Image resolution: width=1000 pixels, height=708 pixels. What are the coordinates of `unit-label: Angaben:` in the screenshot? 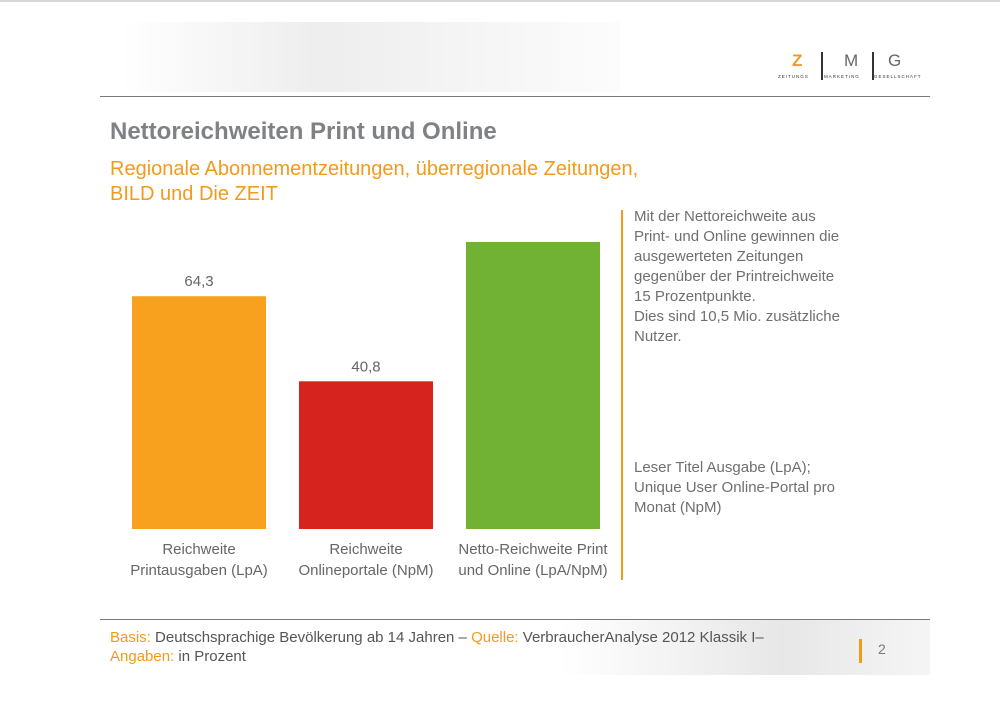 It's located at (142, 656).